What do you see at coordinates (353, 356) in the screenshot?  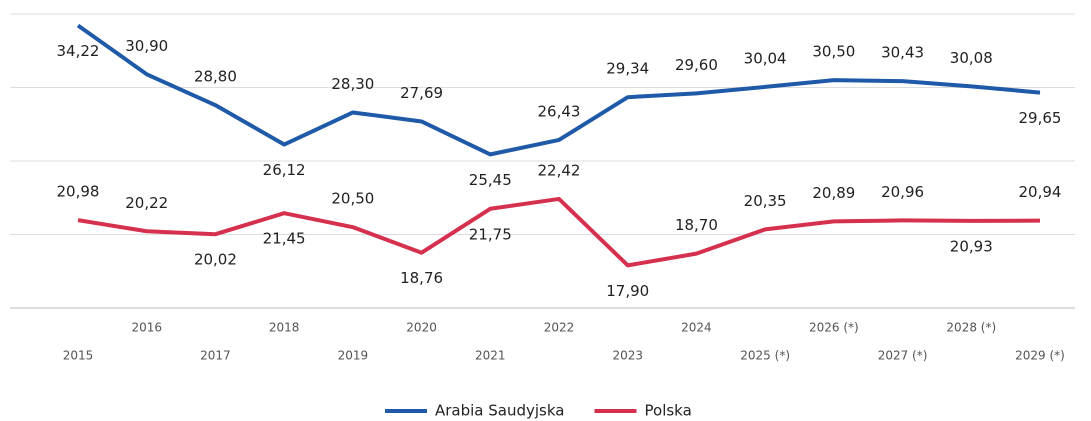 I see `x-tick-label: 2019` at bounding box center [353, 356].